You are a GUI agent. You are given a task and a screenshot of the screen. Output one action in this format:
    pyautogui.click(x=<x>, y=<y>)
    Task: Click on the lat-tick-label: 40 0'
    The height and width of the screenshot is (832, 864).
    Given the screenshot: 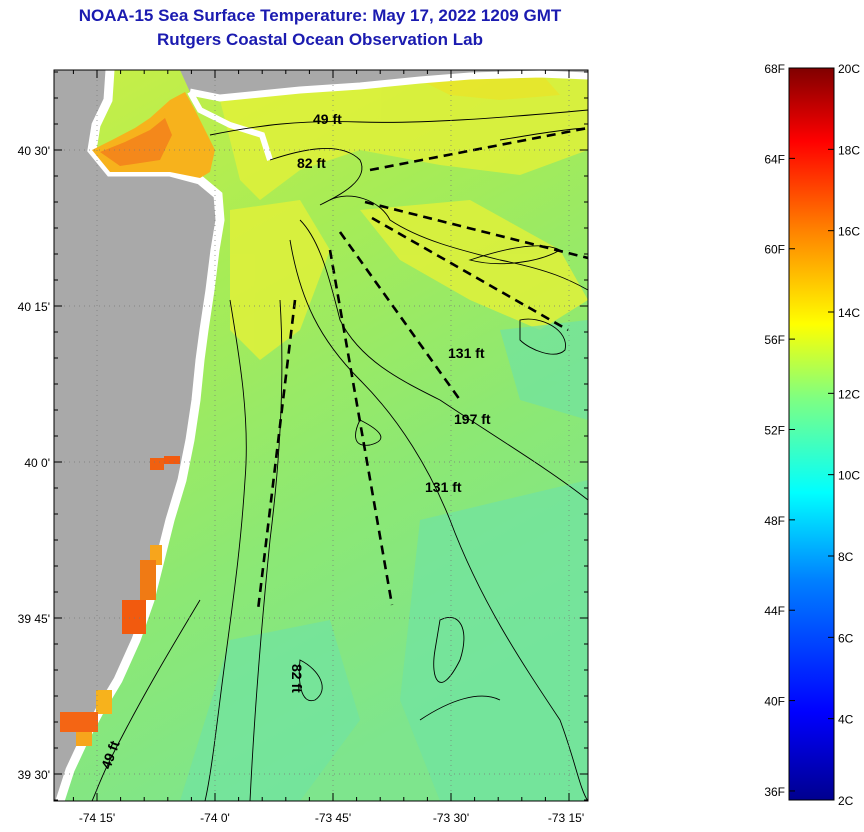 What is the action you would take?
    pyautogui.click(x=37, y=463)
    